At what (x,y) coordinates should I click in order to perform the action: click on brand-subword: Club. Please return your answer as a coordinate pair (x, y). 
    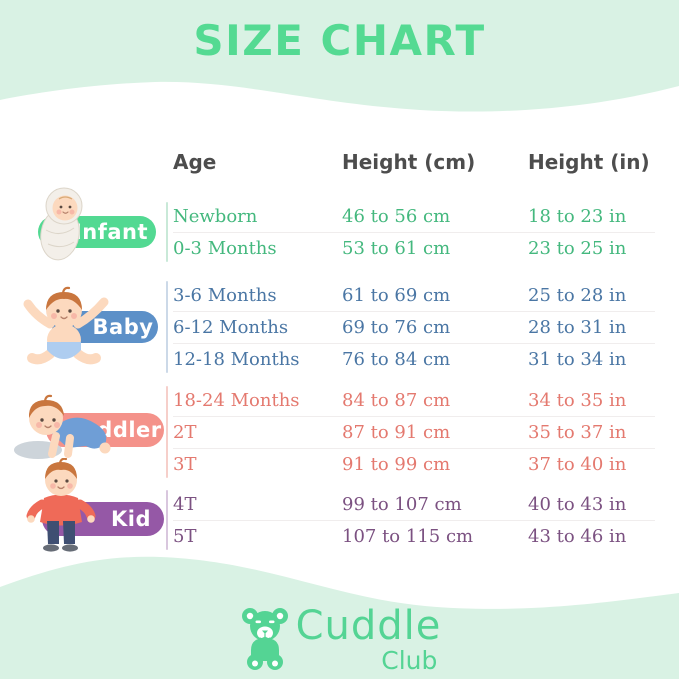
    Looking at the image, I should click on (409, 660).